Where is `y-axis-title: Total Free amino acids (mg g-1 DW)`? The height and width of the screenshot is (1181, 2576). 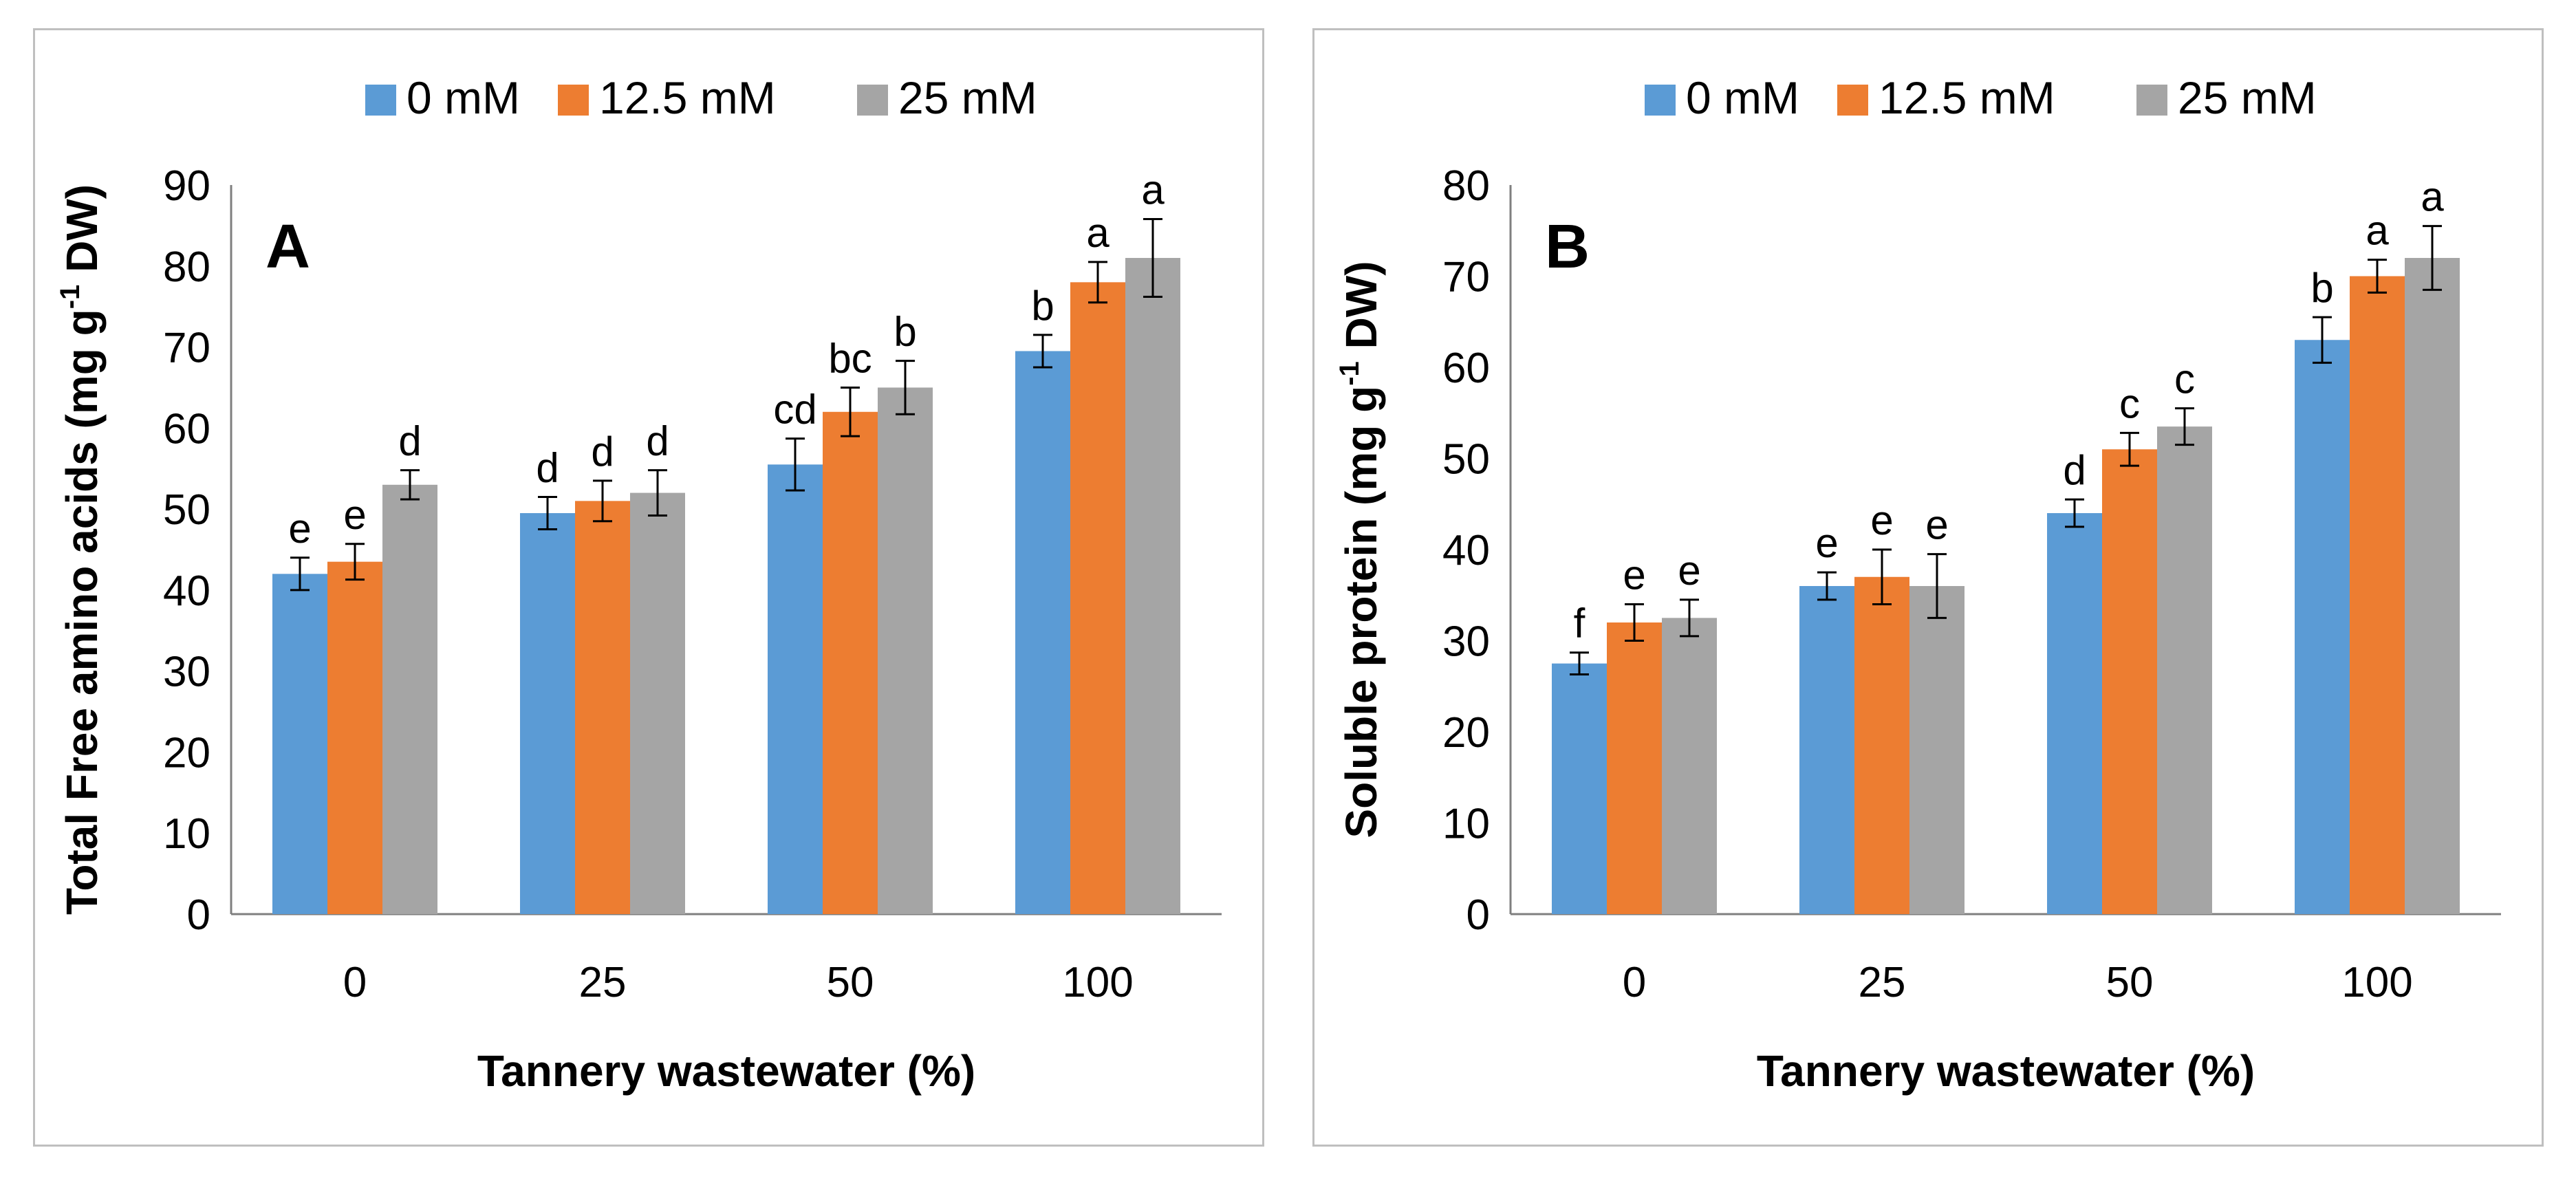 y-axis-title: Total Free amino acids (mg g-1 DW) is located at coordinates (81, 549).